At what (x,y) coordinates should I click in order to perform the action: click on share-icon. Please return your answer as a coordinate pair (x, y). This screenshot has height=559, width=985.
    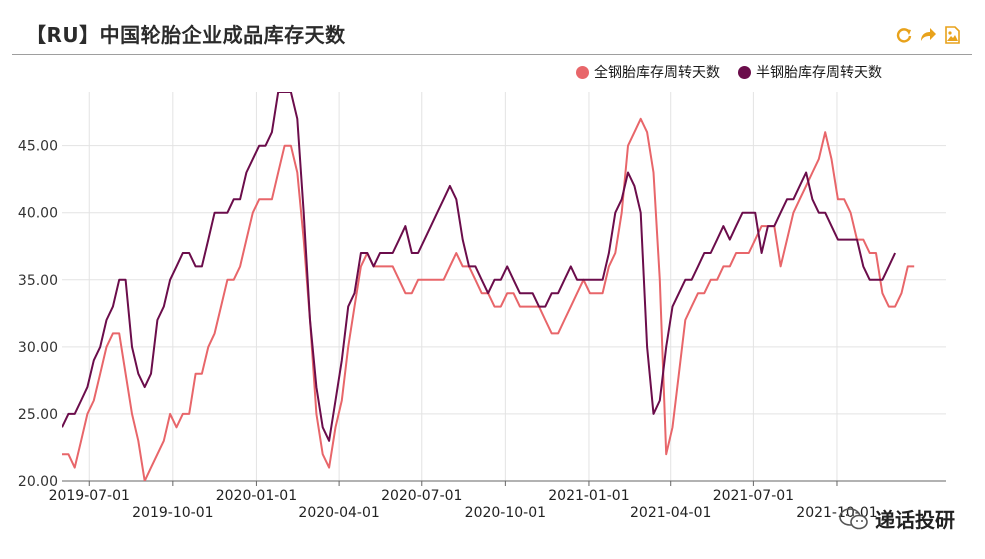
    Looking at the image, I should click on (928, 35).